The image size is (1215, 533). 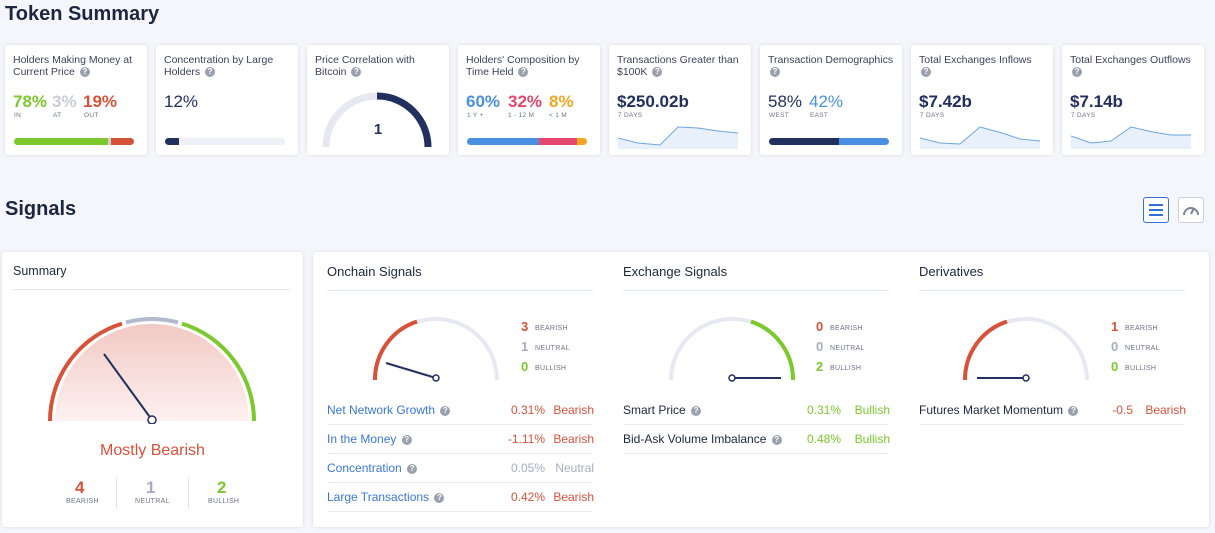 I want to click on holders-at-value: 3%, so click(x=64, y=101).